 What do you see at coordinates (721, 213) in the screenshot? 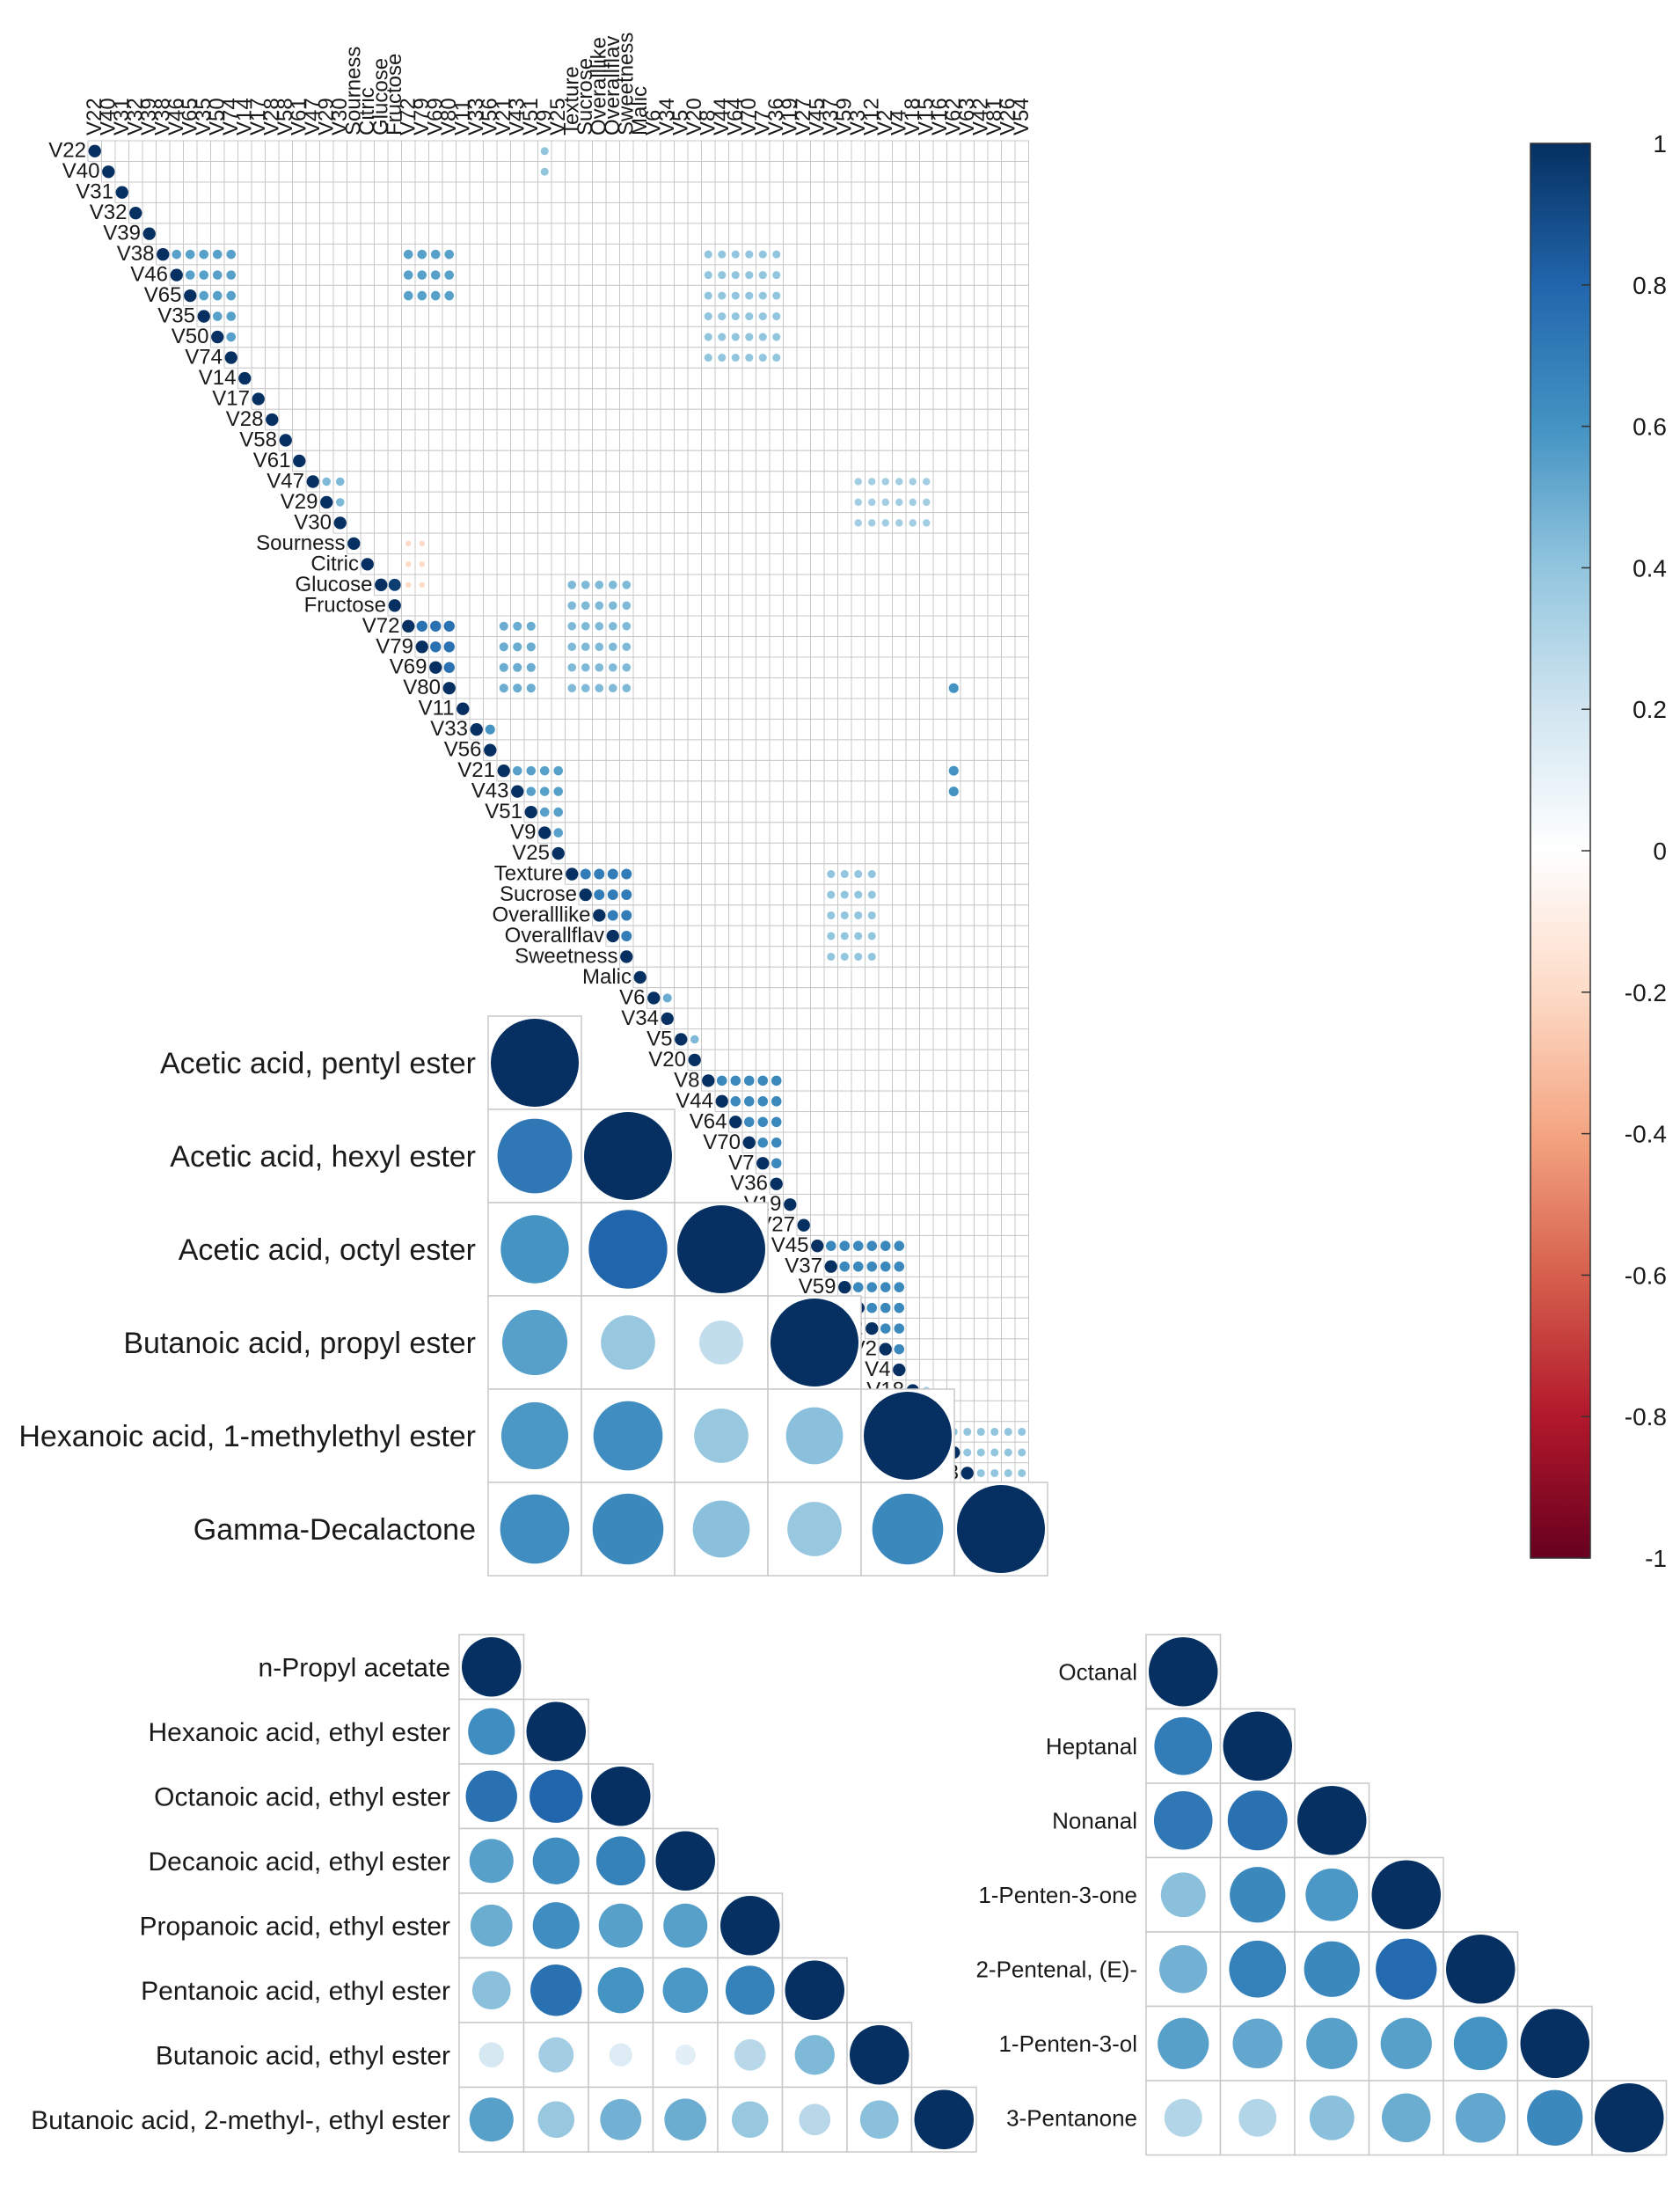
I see `cell-v32-v44` at bounding box center [721, 213].